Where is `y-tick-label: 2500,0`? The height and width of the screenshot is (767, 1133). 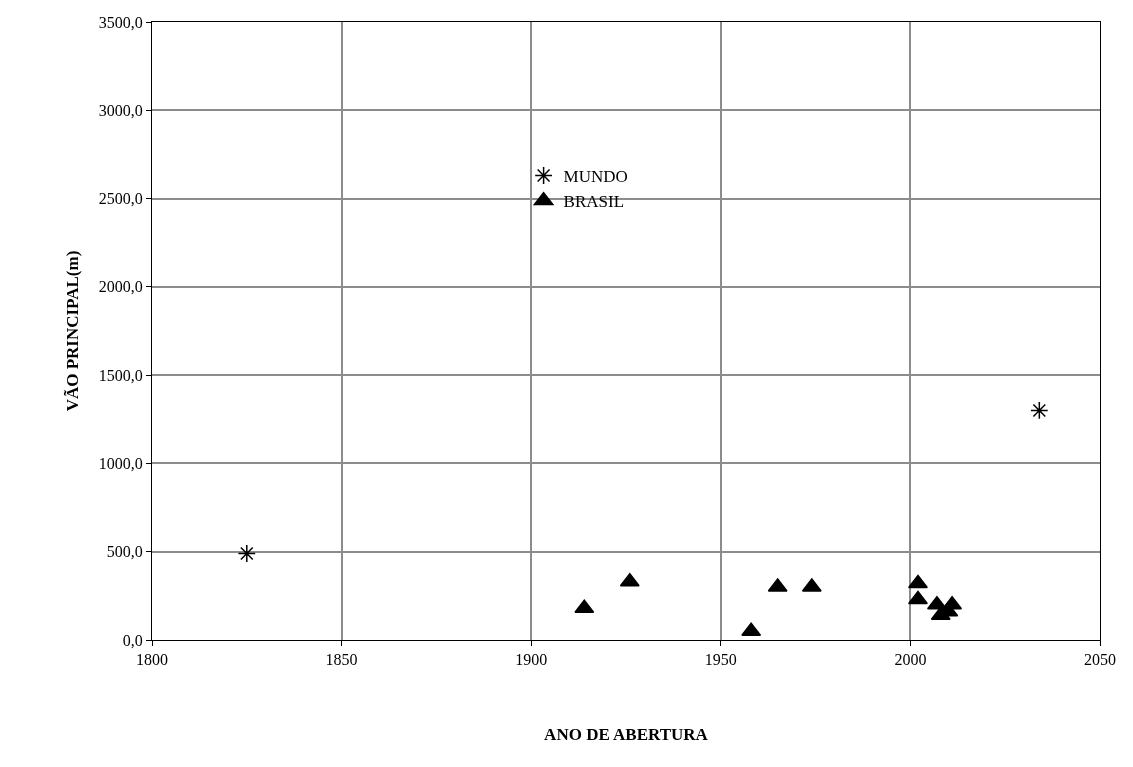
y-tick-label: 2500,0 is located at coordinates (120, 199).